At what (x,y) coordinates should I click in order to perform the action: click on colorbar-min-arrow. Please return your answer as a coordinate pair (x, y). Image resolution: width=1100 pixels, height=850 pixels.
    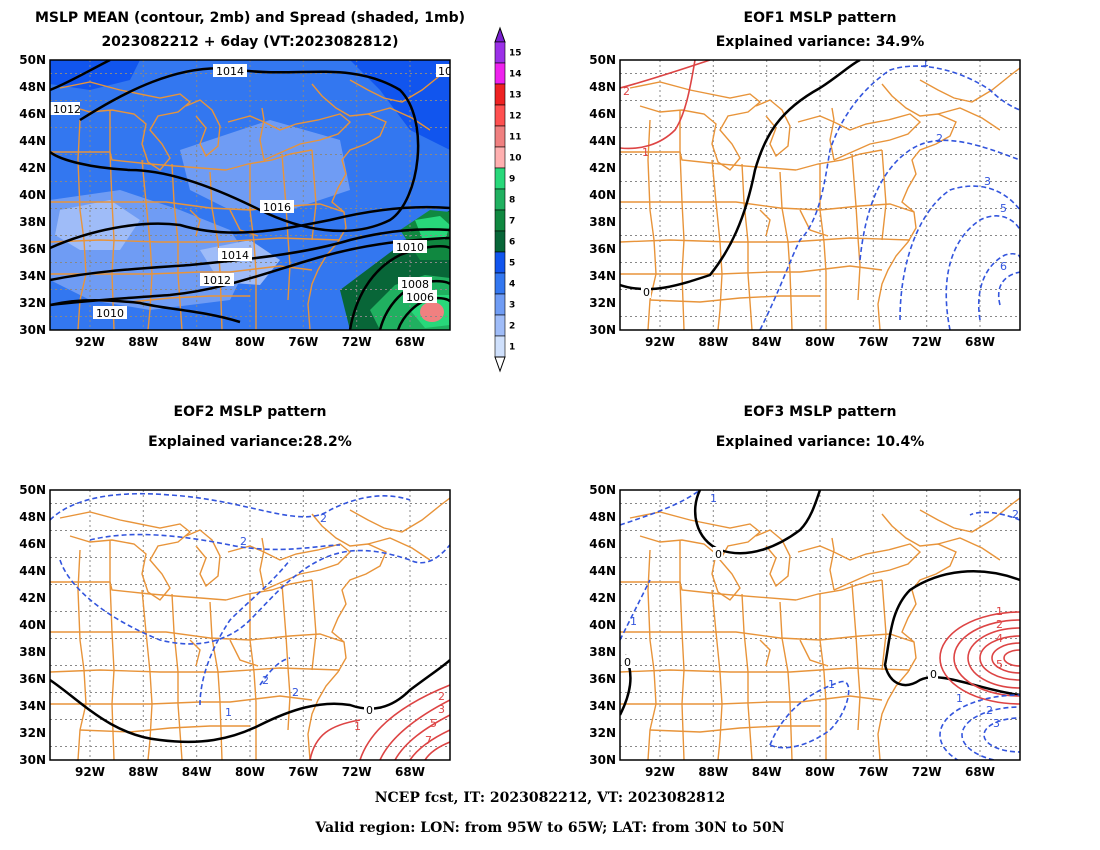
    Looking at the image, I should click on (500, 364).